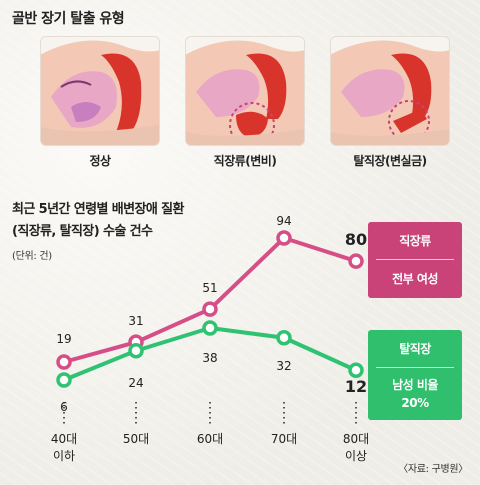 This screenshot has height=485, width=480. I want to click on category-label-4-line1: 이상, so click(356, 456).